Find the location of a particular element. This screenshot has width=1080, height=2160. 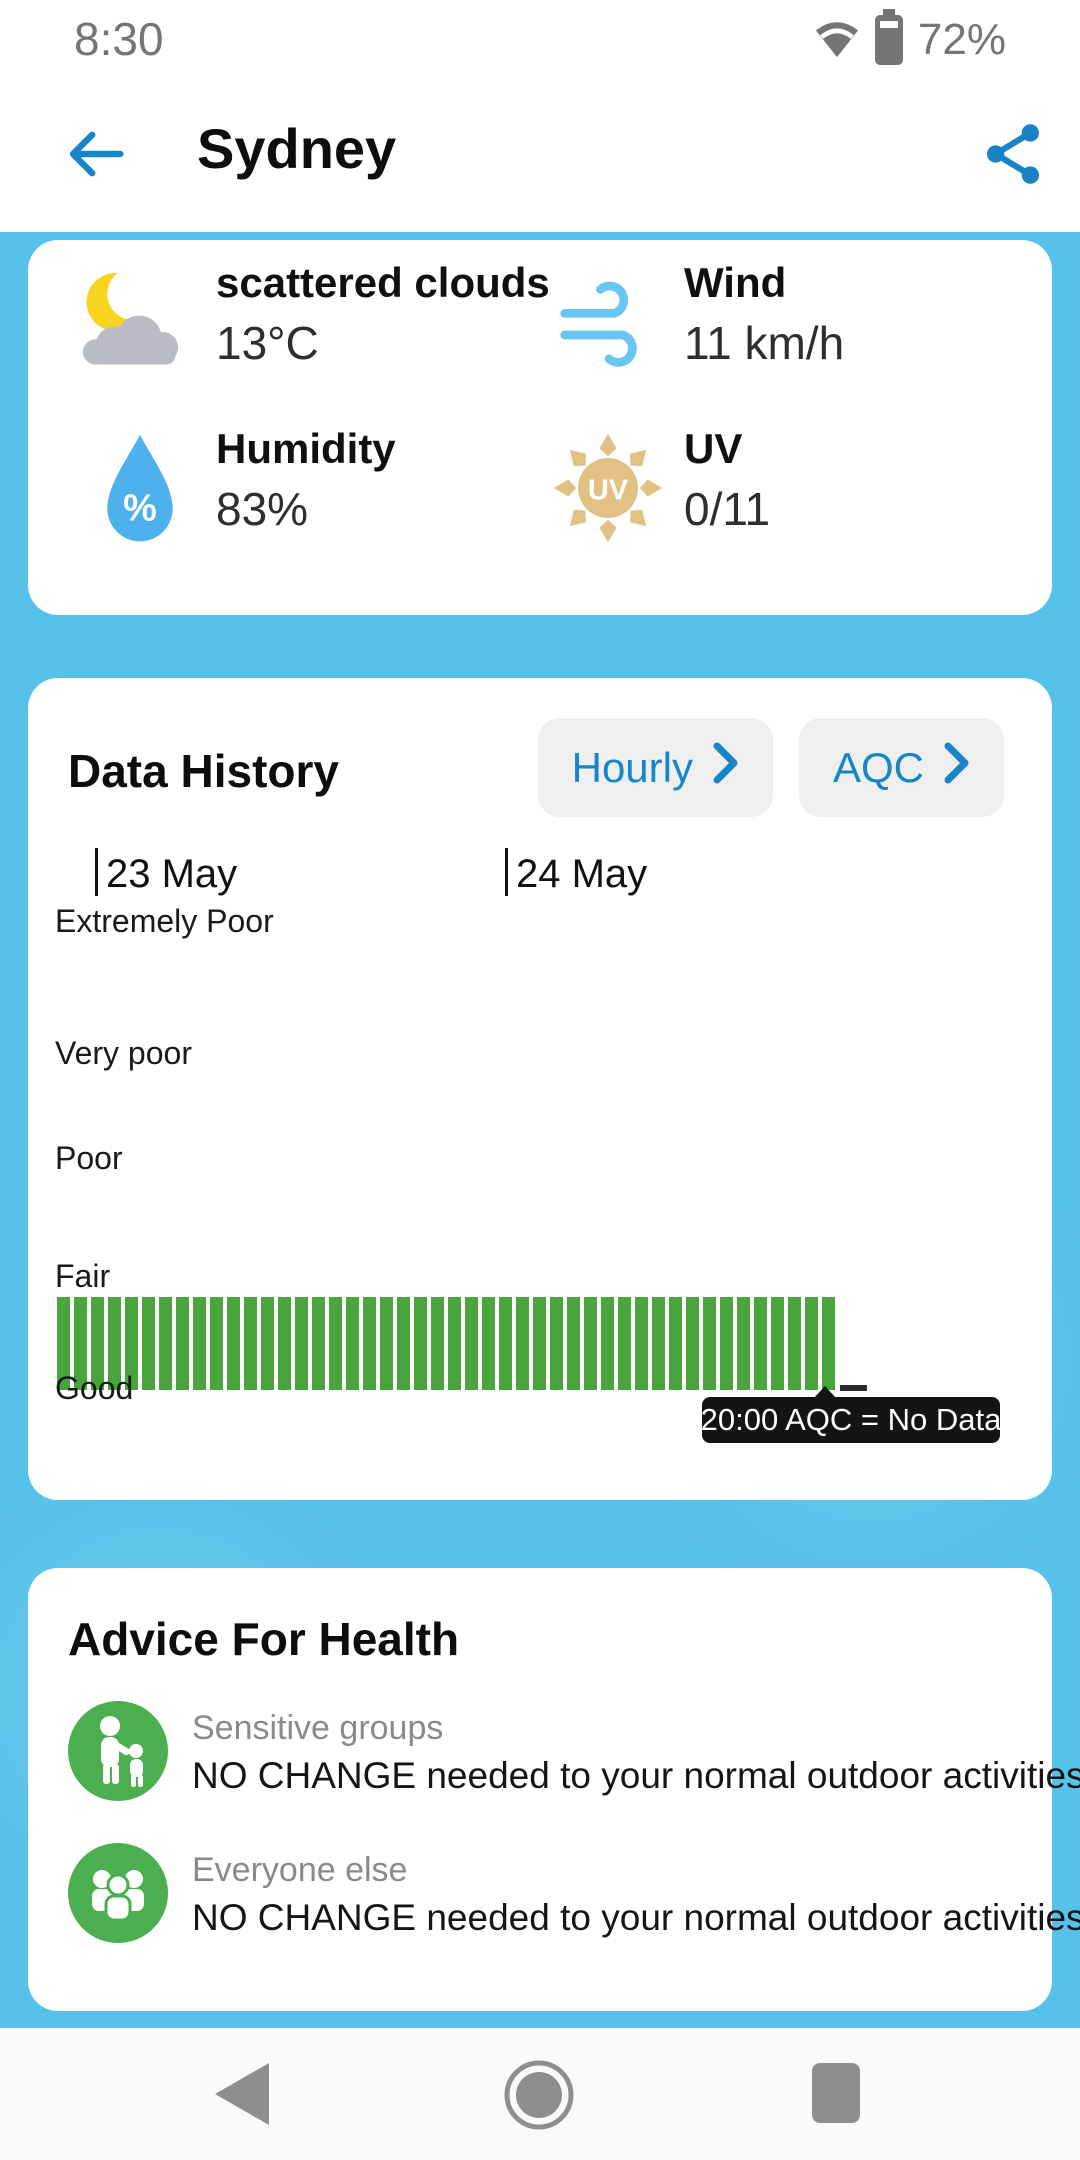

condition-label: scattered clouds is located at coordinates (383, 282).